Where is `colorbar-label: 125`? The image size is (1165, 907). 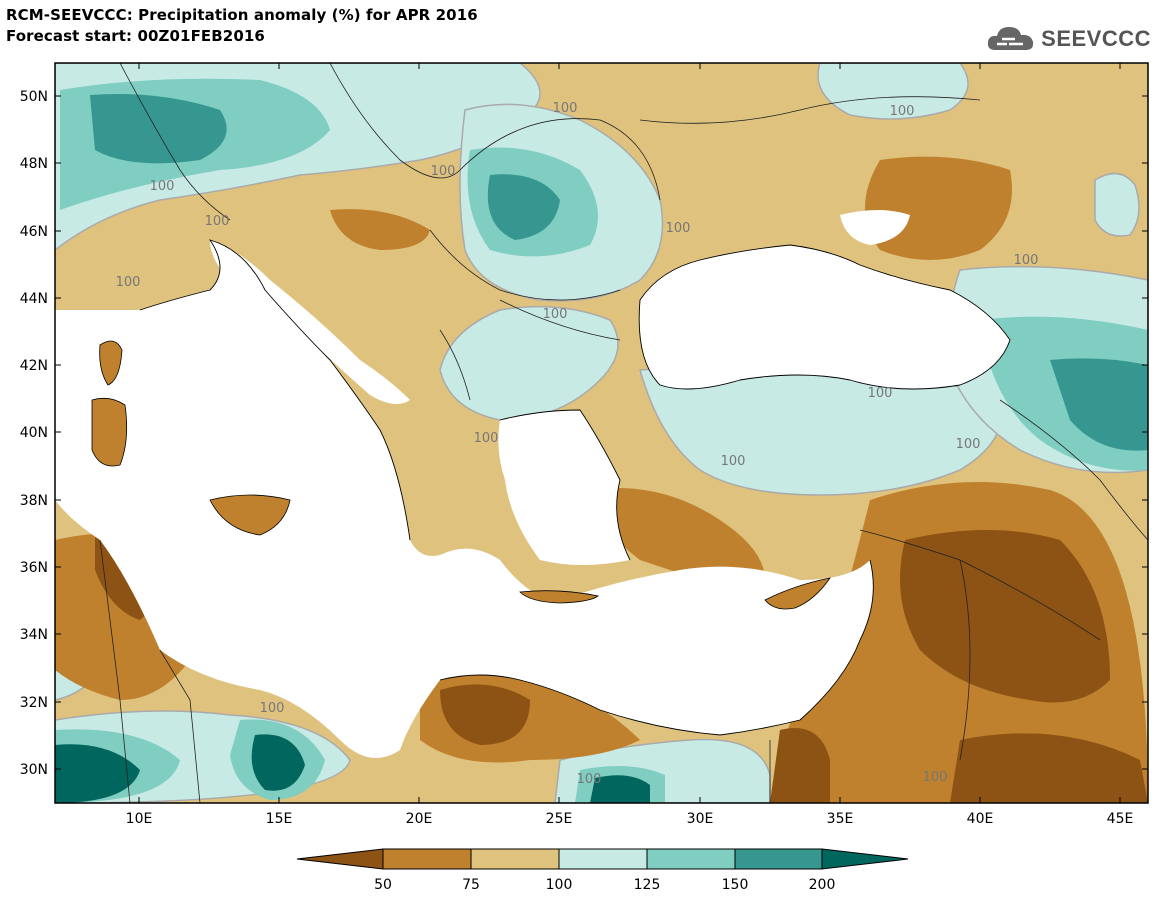
colorbar-label: 125 is located at coordinates (647, 885).